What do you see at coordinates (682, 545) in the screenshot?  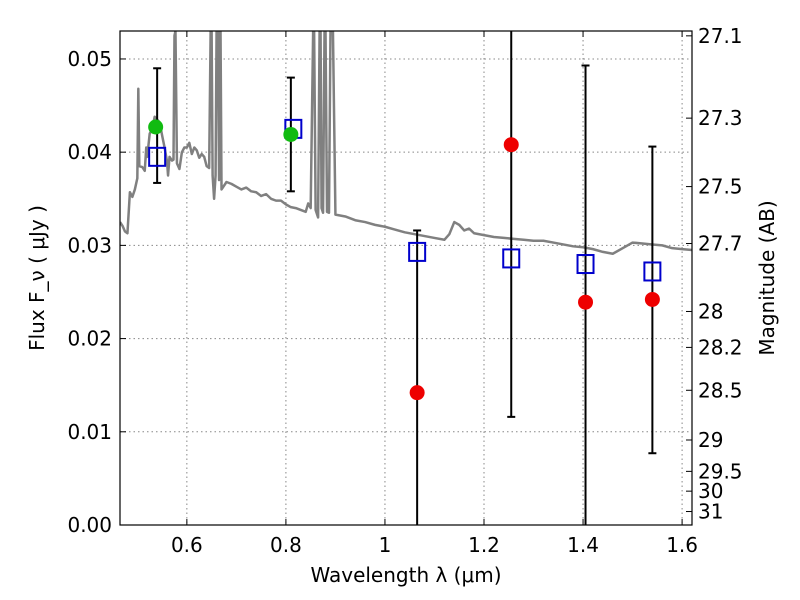 I see `x-tick-label: 1.6` at bounding box center [682, 545].